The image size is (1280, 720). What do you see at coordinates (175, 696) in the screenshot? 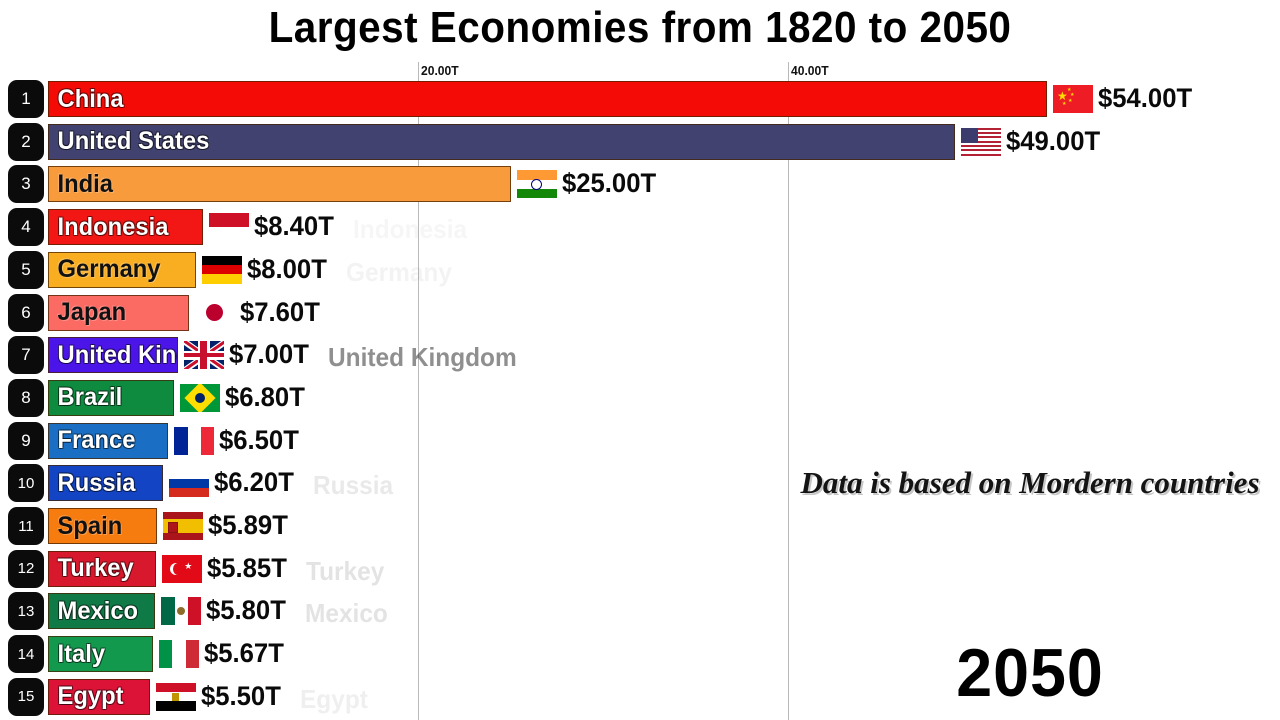
I see `egypt-flag` at bounding box center [175, 696].